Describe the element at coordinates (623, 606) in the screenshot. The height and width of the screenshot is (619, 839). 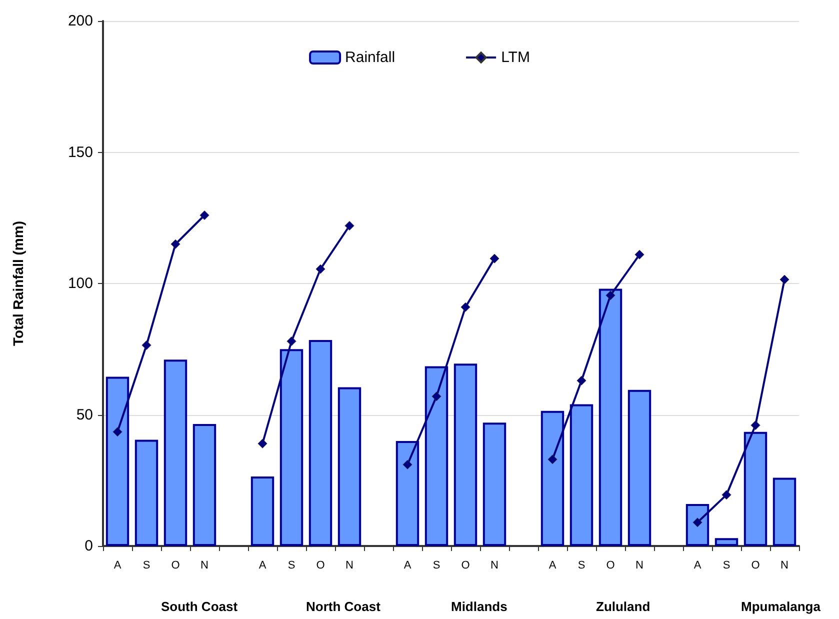
I see `text: Zululand` at that location.